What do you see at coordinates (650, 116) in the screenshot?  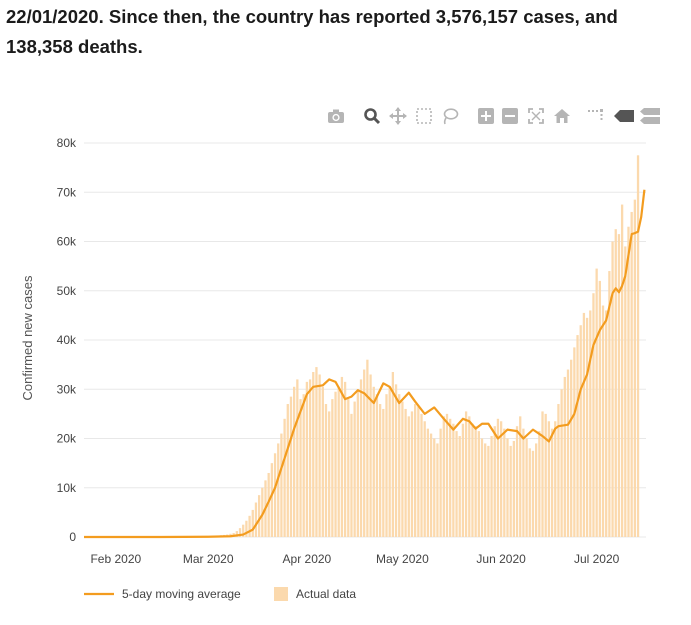 I see `hover-compare-icon` at bounding box center [650, 116].